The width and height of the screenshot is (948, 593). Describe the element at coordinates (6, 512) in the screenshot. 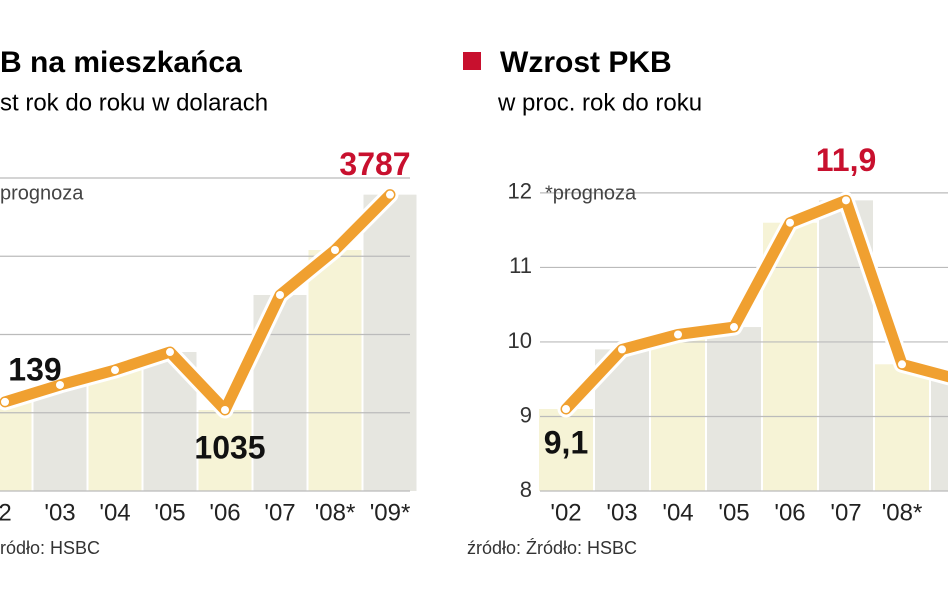

I see `x-tick-label: 2` at that location.